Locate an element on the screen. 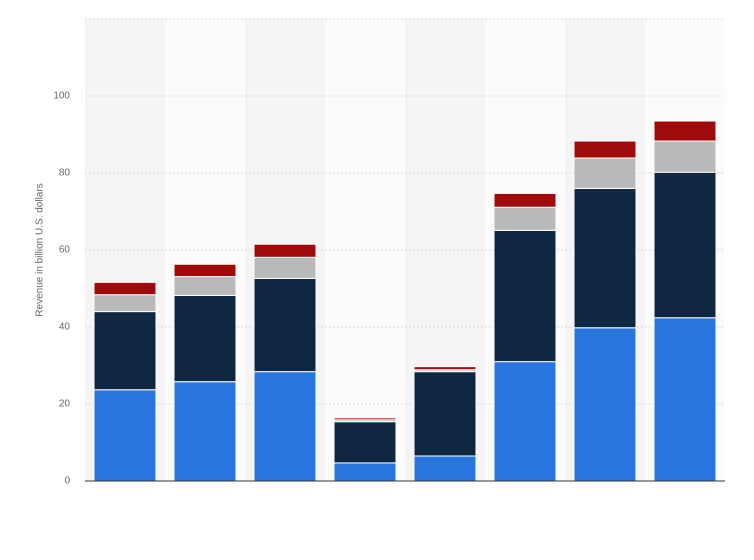 The height and width of the screenshot is (560, 754). y-axis-label: Revenue in billion U.S. dollars is located at coordinates (40, 249).